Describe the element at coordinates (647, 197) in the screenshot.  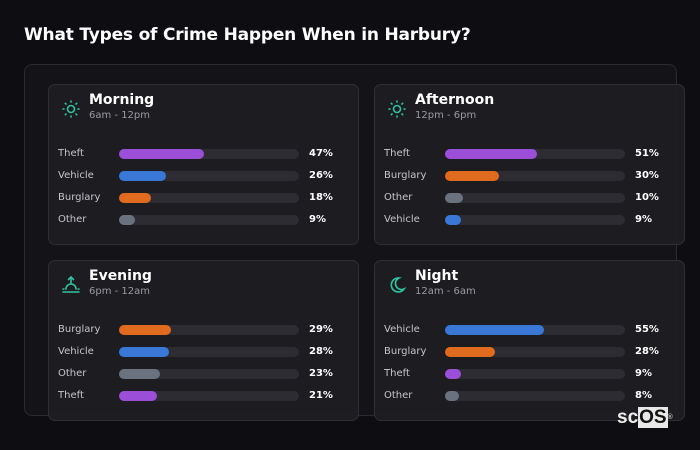
I see `crime-percent: 10%` at that location.